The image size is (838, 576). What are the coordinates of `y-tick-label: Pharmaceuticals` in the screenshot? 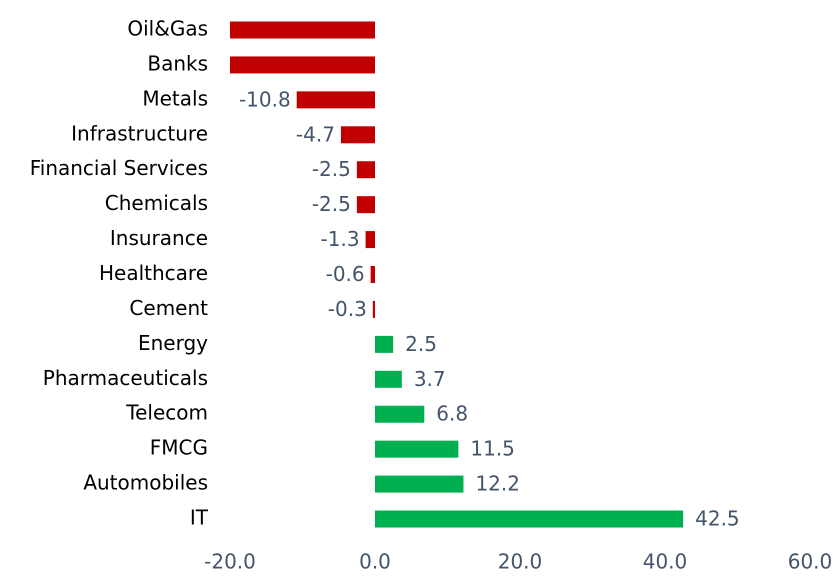 It's located at (125, 378).